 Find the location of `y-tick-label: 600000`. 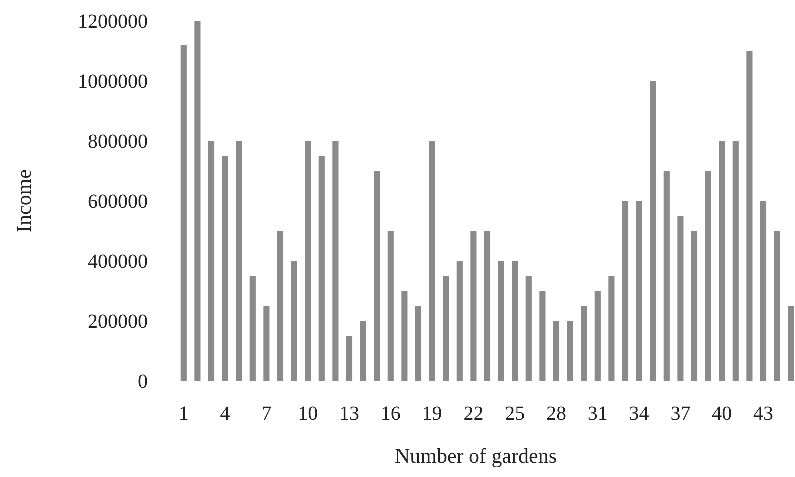

y-tick-label: 600000 is located at coordinates (118, 202).